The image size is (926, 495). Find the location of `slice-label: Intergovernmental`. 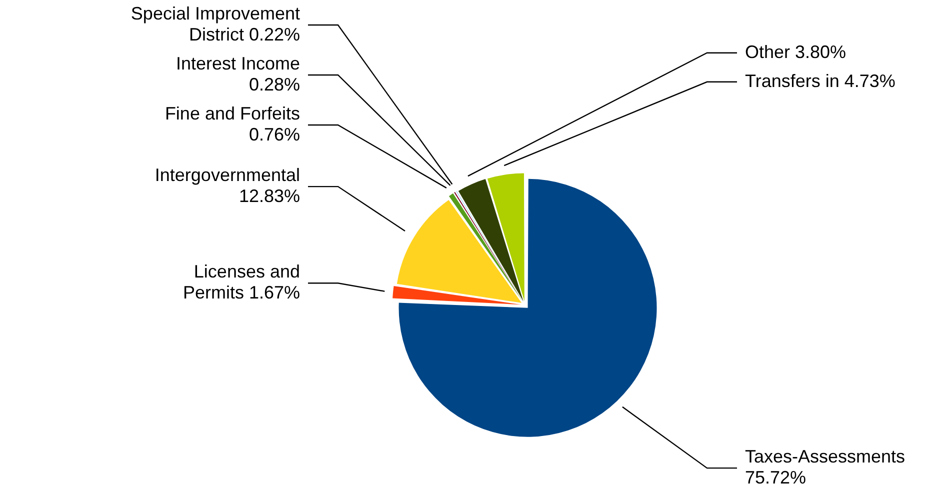

slice-label: Intergovernmental is located at coordinates (227, 175).